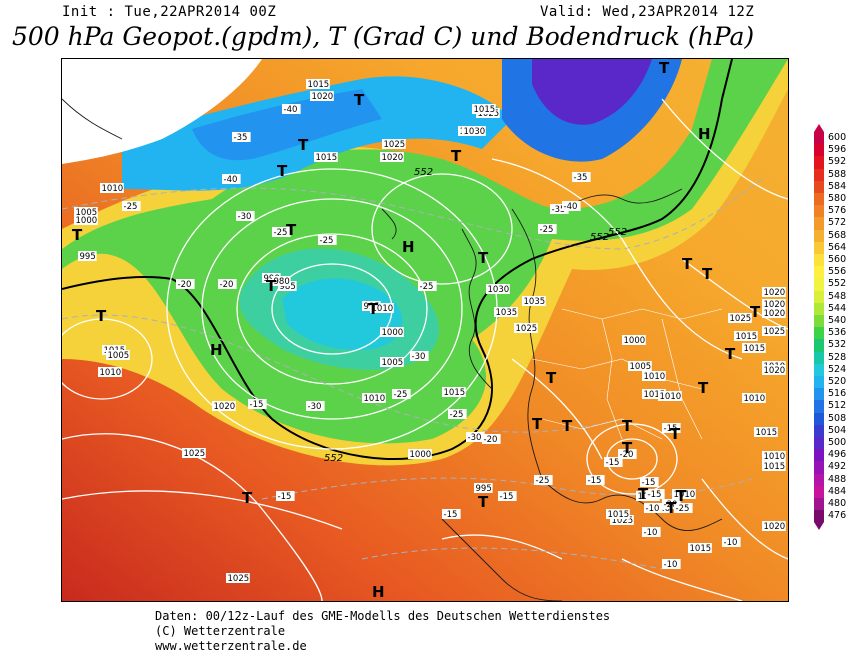 The width and height of the screenshot is (850, 657). What do you see at coordinates (837, 211) in the screenshot?
I see `legend-label: 576` at bounding box center [837, 211].